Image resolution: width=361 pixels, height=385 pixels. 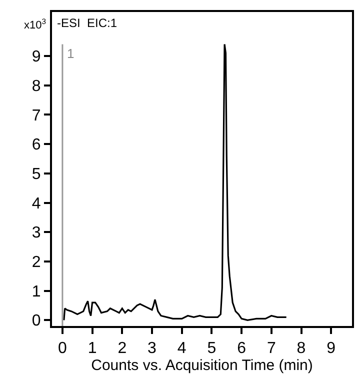 What do you see at coordinates (36, 321) in the screenshot?
I see `y-tick-label: 0` at bounding box center [36, 321].